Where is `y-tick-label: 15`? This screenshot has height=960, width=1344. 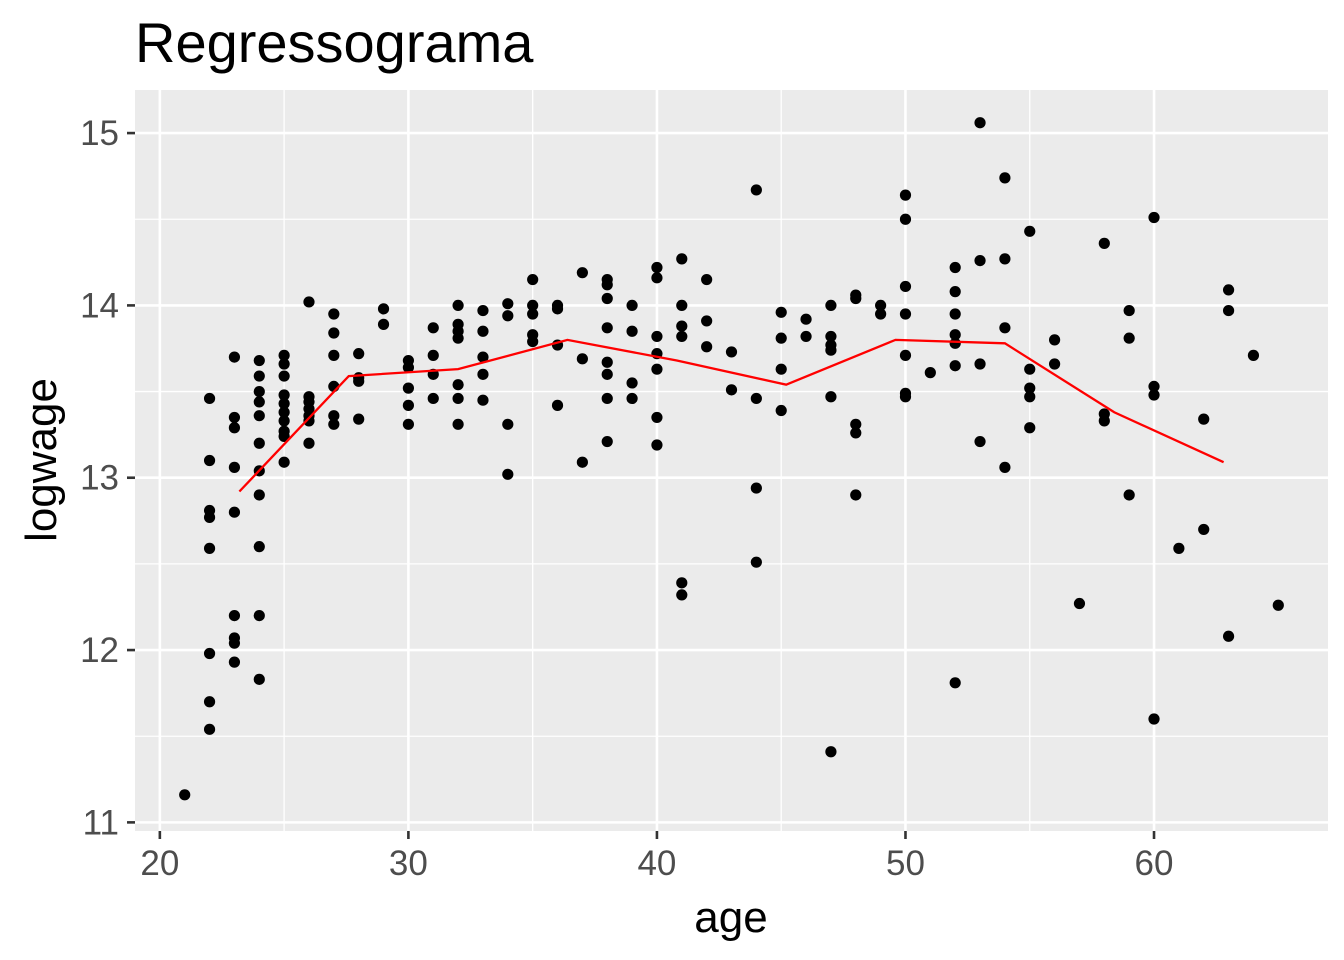 y-tick-label: 15 is located at coordinates (99, 133).